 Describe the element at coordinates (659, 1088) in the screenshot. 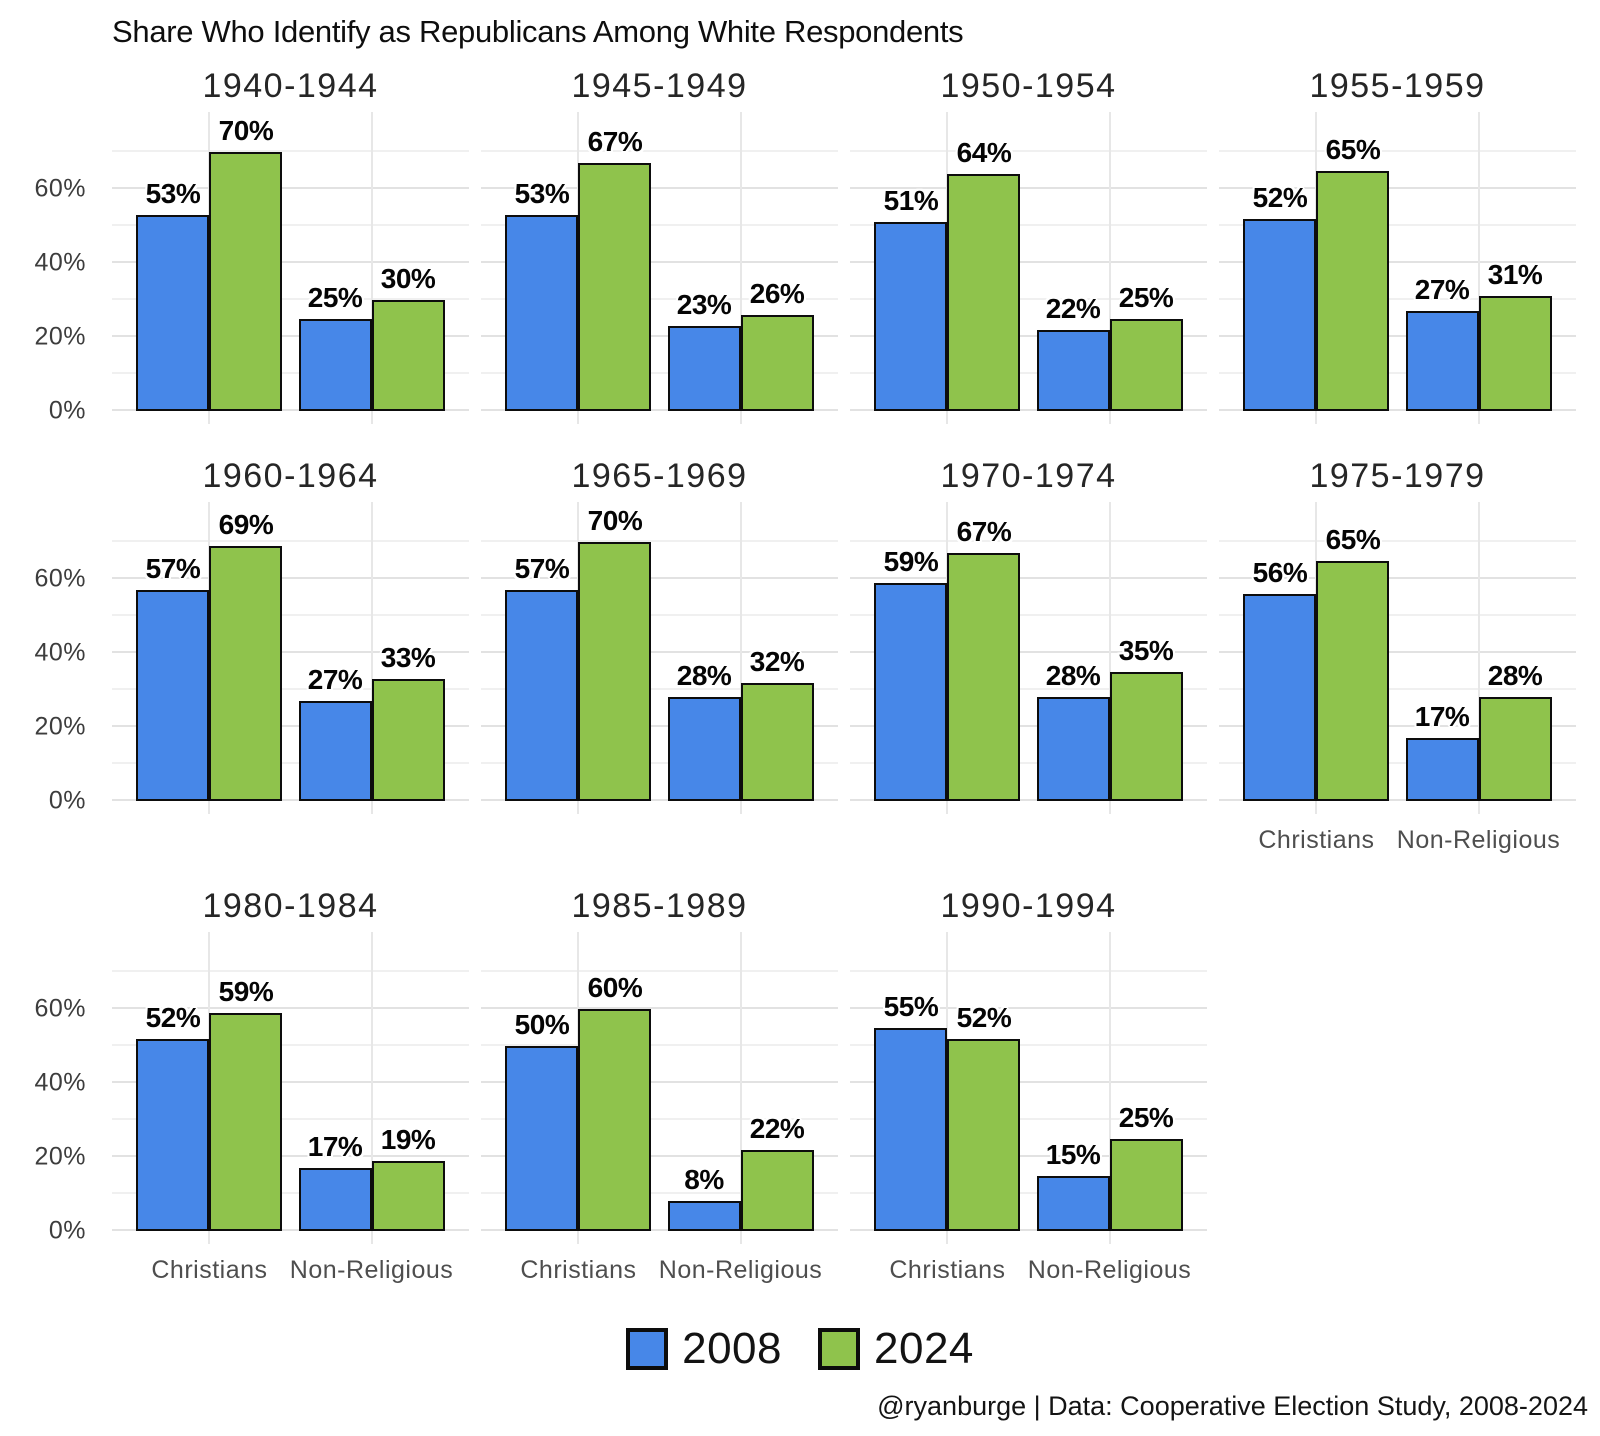

I see `facet-panel: 50% 60% 8% 22%` at that location.